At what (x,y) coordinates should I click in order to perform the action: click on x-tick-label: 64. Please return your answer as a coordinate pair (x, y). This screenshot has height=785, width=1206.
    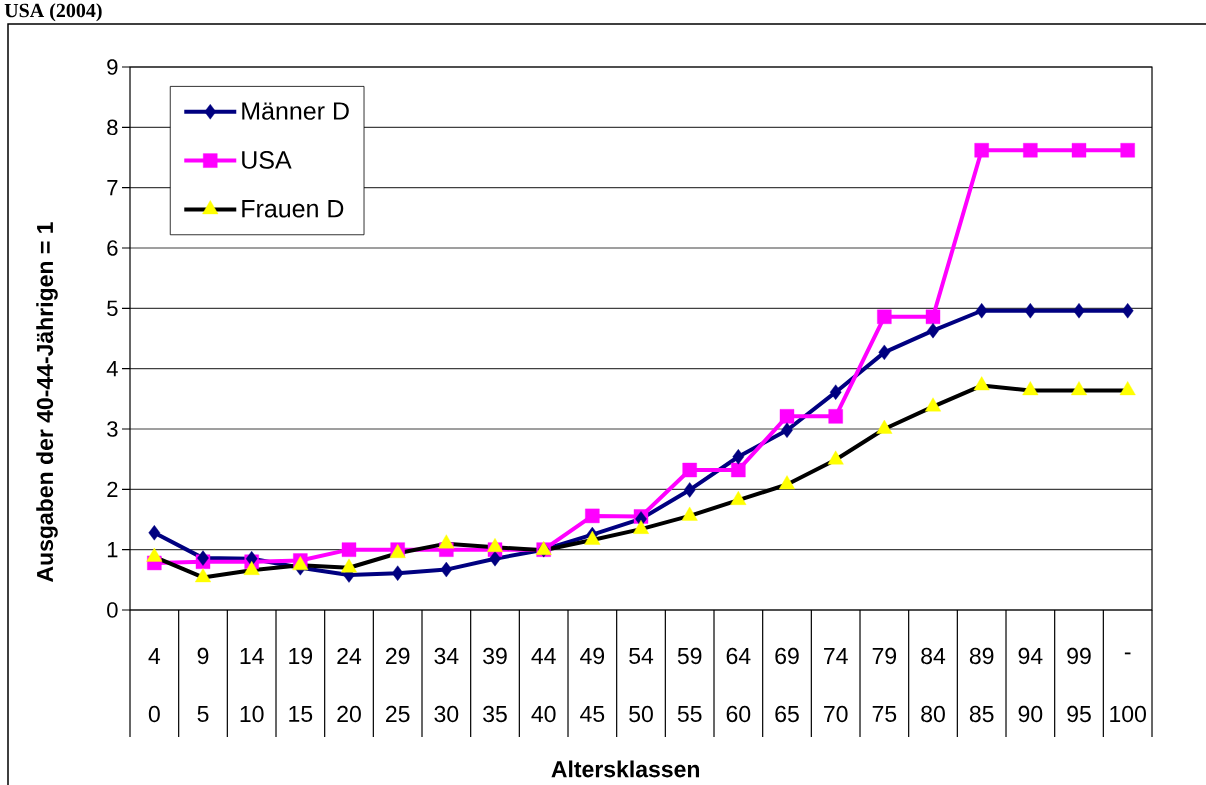
    Looking at the image, I should click on (738, 656).